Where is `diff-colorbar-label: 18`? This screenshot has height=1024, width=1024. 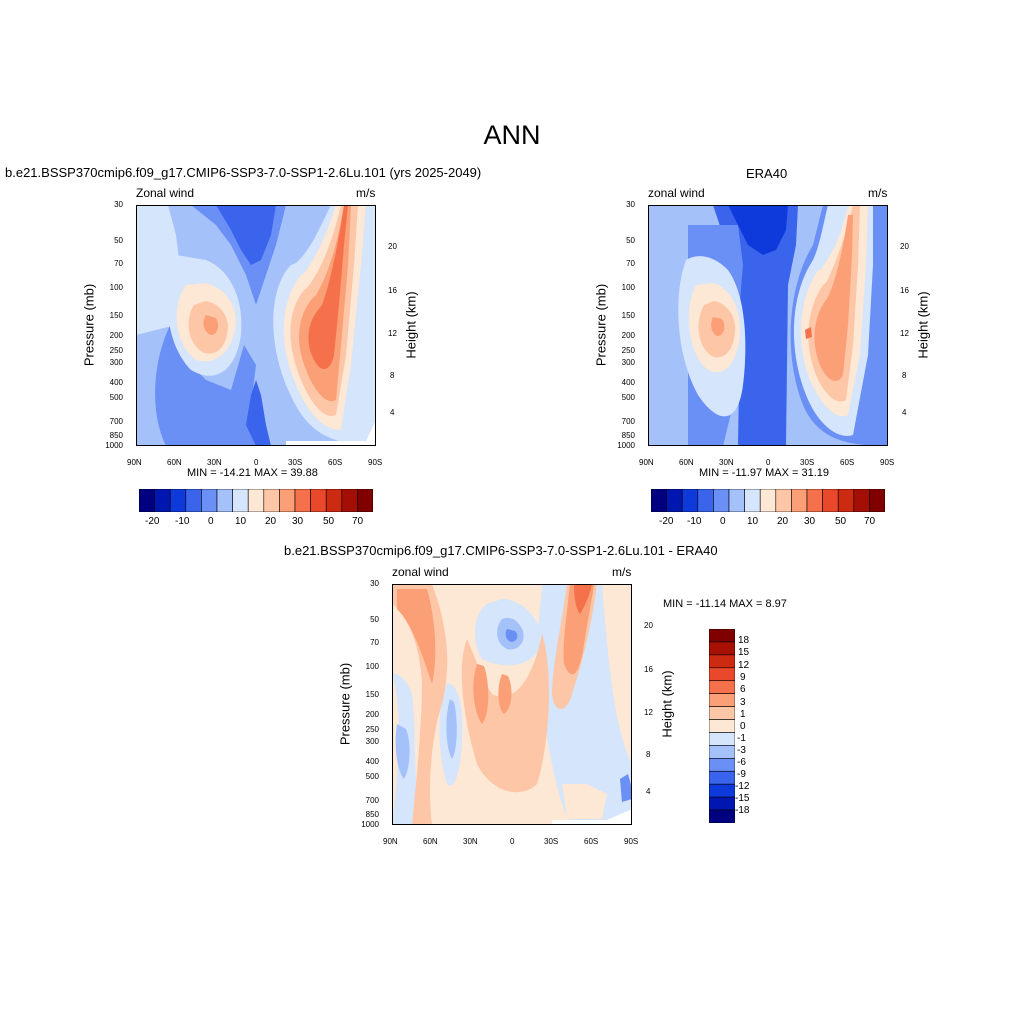 diff-colorbar-label: 18 is located at coordinates (744, 640).